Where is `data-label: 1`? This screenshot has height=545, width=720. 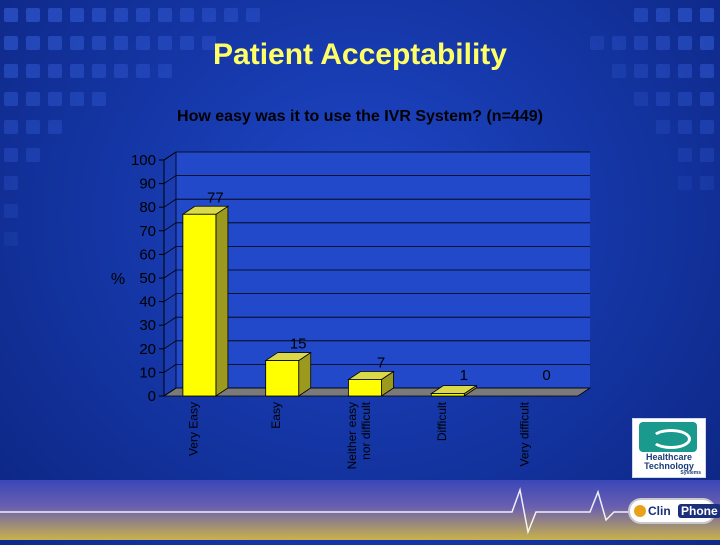
data-label: 1 is located at coordinates (464, 375).